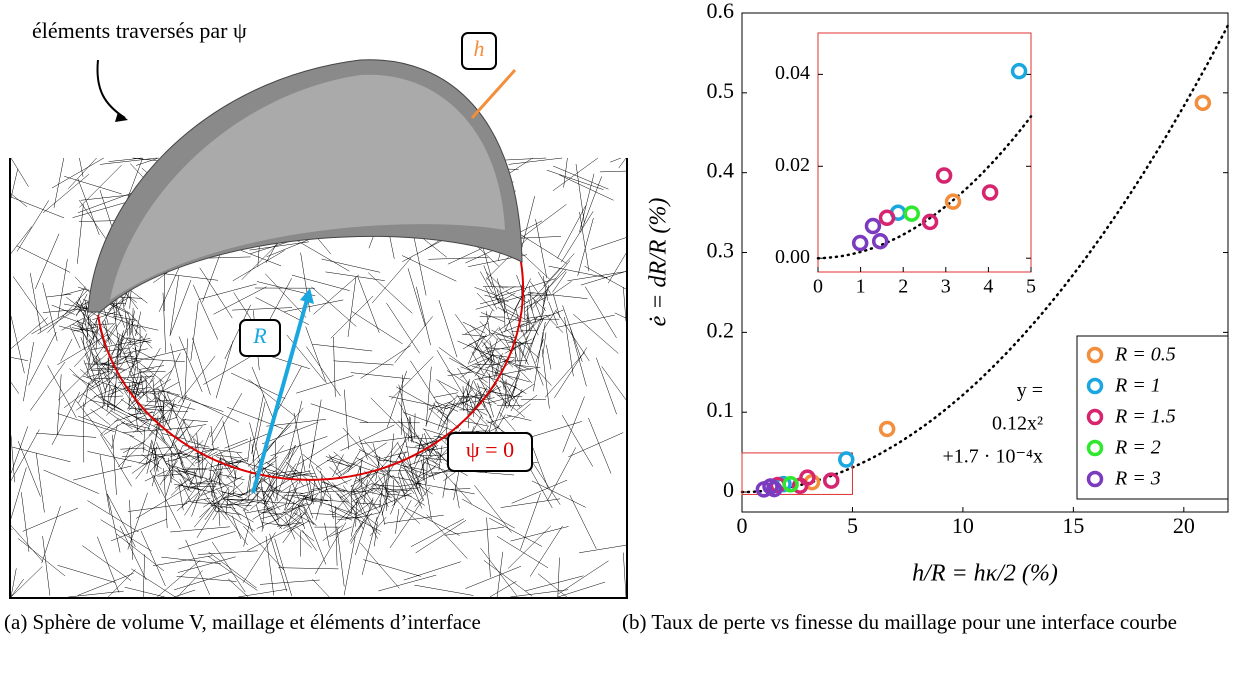  What do you see at coordinates (792, 165) in the screenshot?
I see `y-tick-label: 0.02` at bounding box center [792, 165].